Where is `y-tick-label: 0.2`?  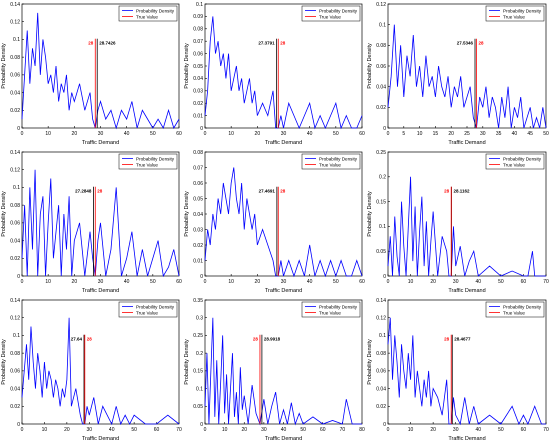 y-tick-label: 0.2 is located at coordinates (382, 178).